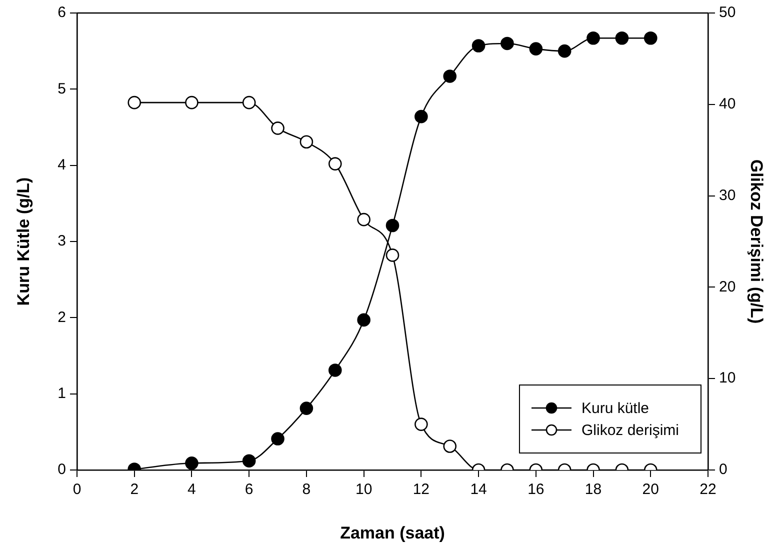  What do you see at coordinates (62, 89) in the screenshot?
I see `y-tick-label: 5` at bounding box center [62, 89].